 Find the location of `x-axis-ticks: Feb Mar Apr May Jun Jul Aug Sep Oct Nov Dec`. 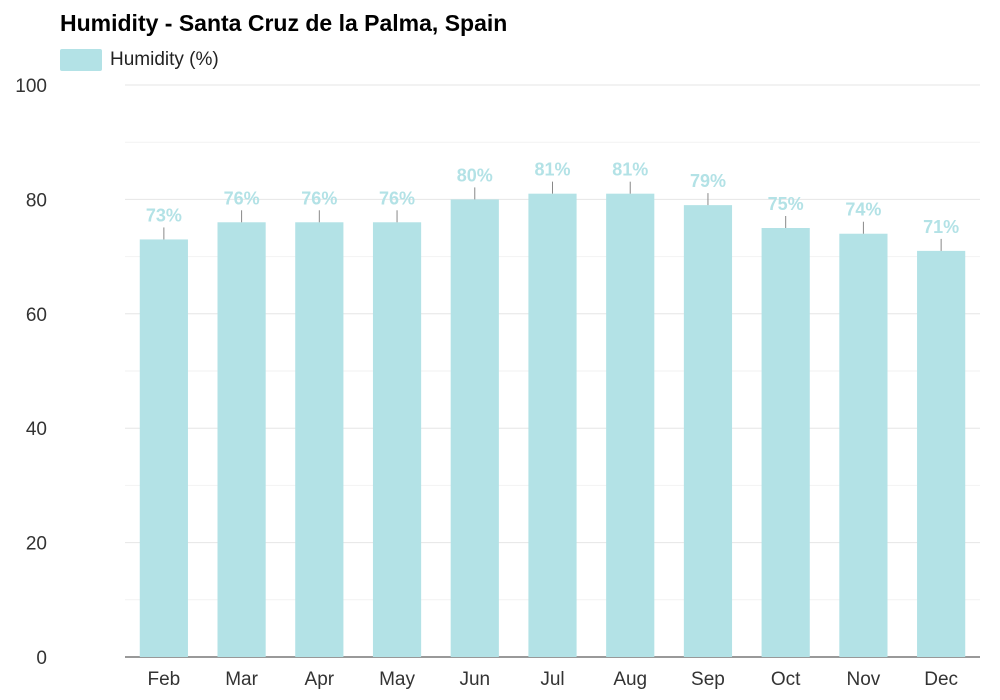

x-axis-ticks: Feb Mar Apr May Jun Jul Aug Sep Oct Nov Dec is located at coordinates (552, 679).